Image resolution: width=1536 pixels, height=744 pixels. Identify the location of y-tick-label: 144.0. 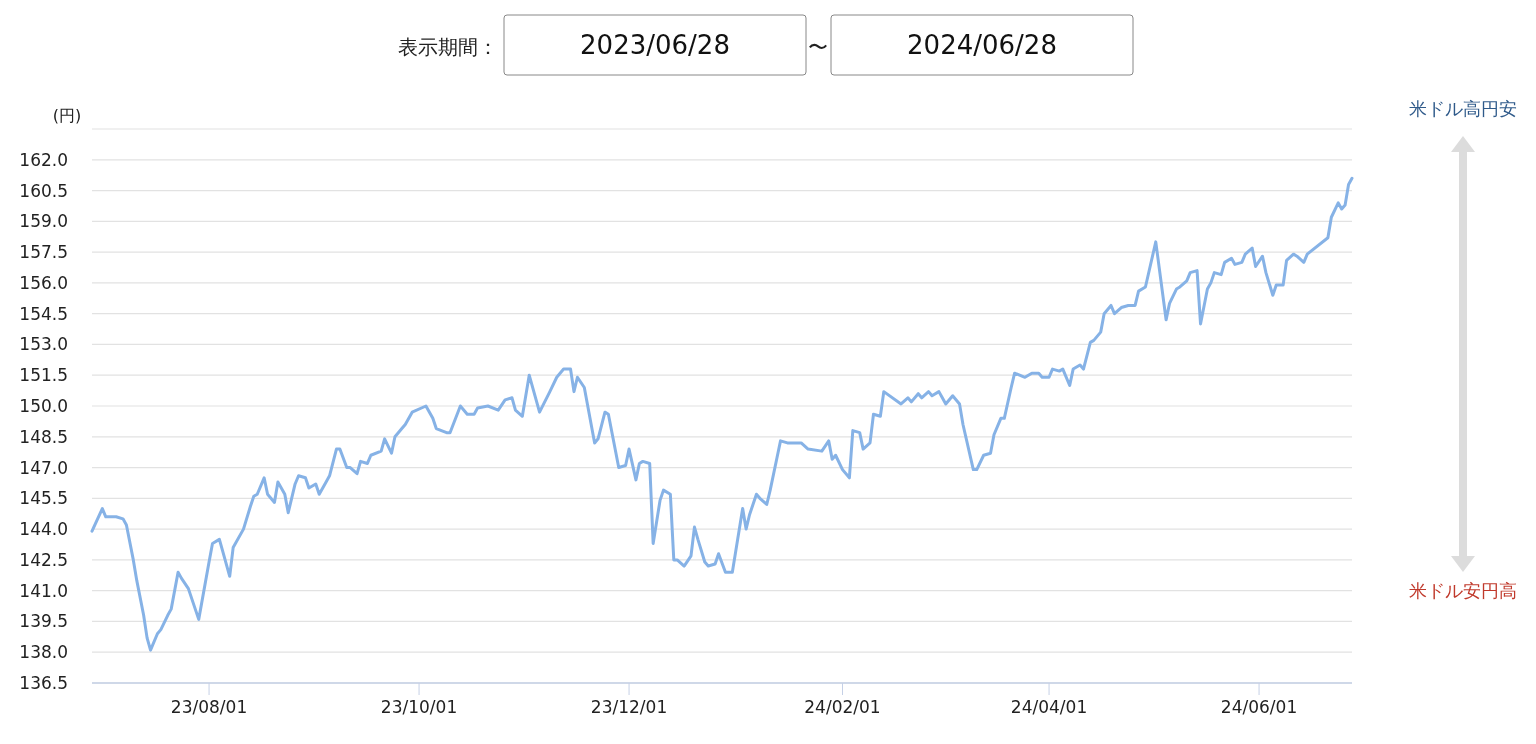
(43, 529).